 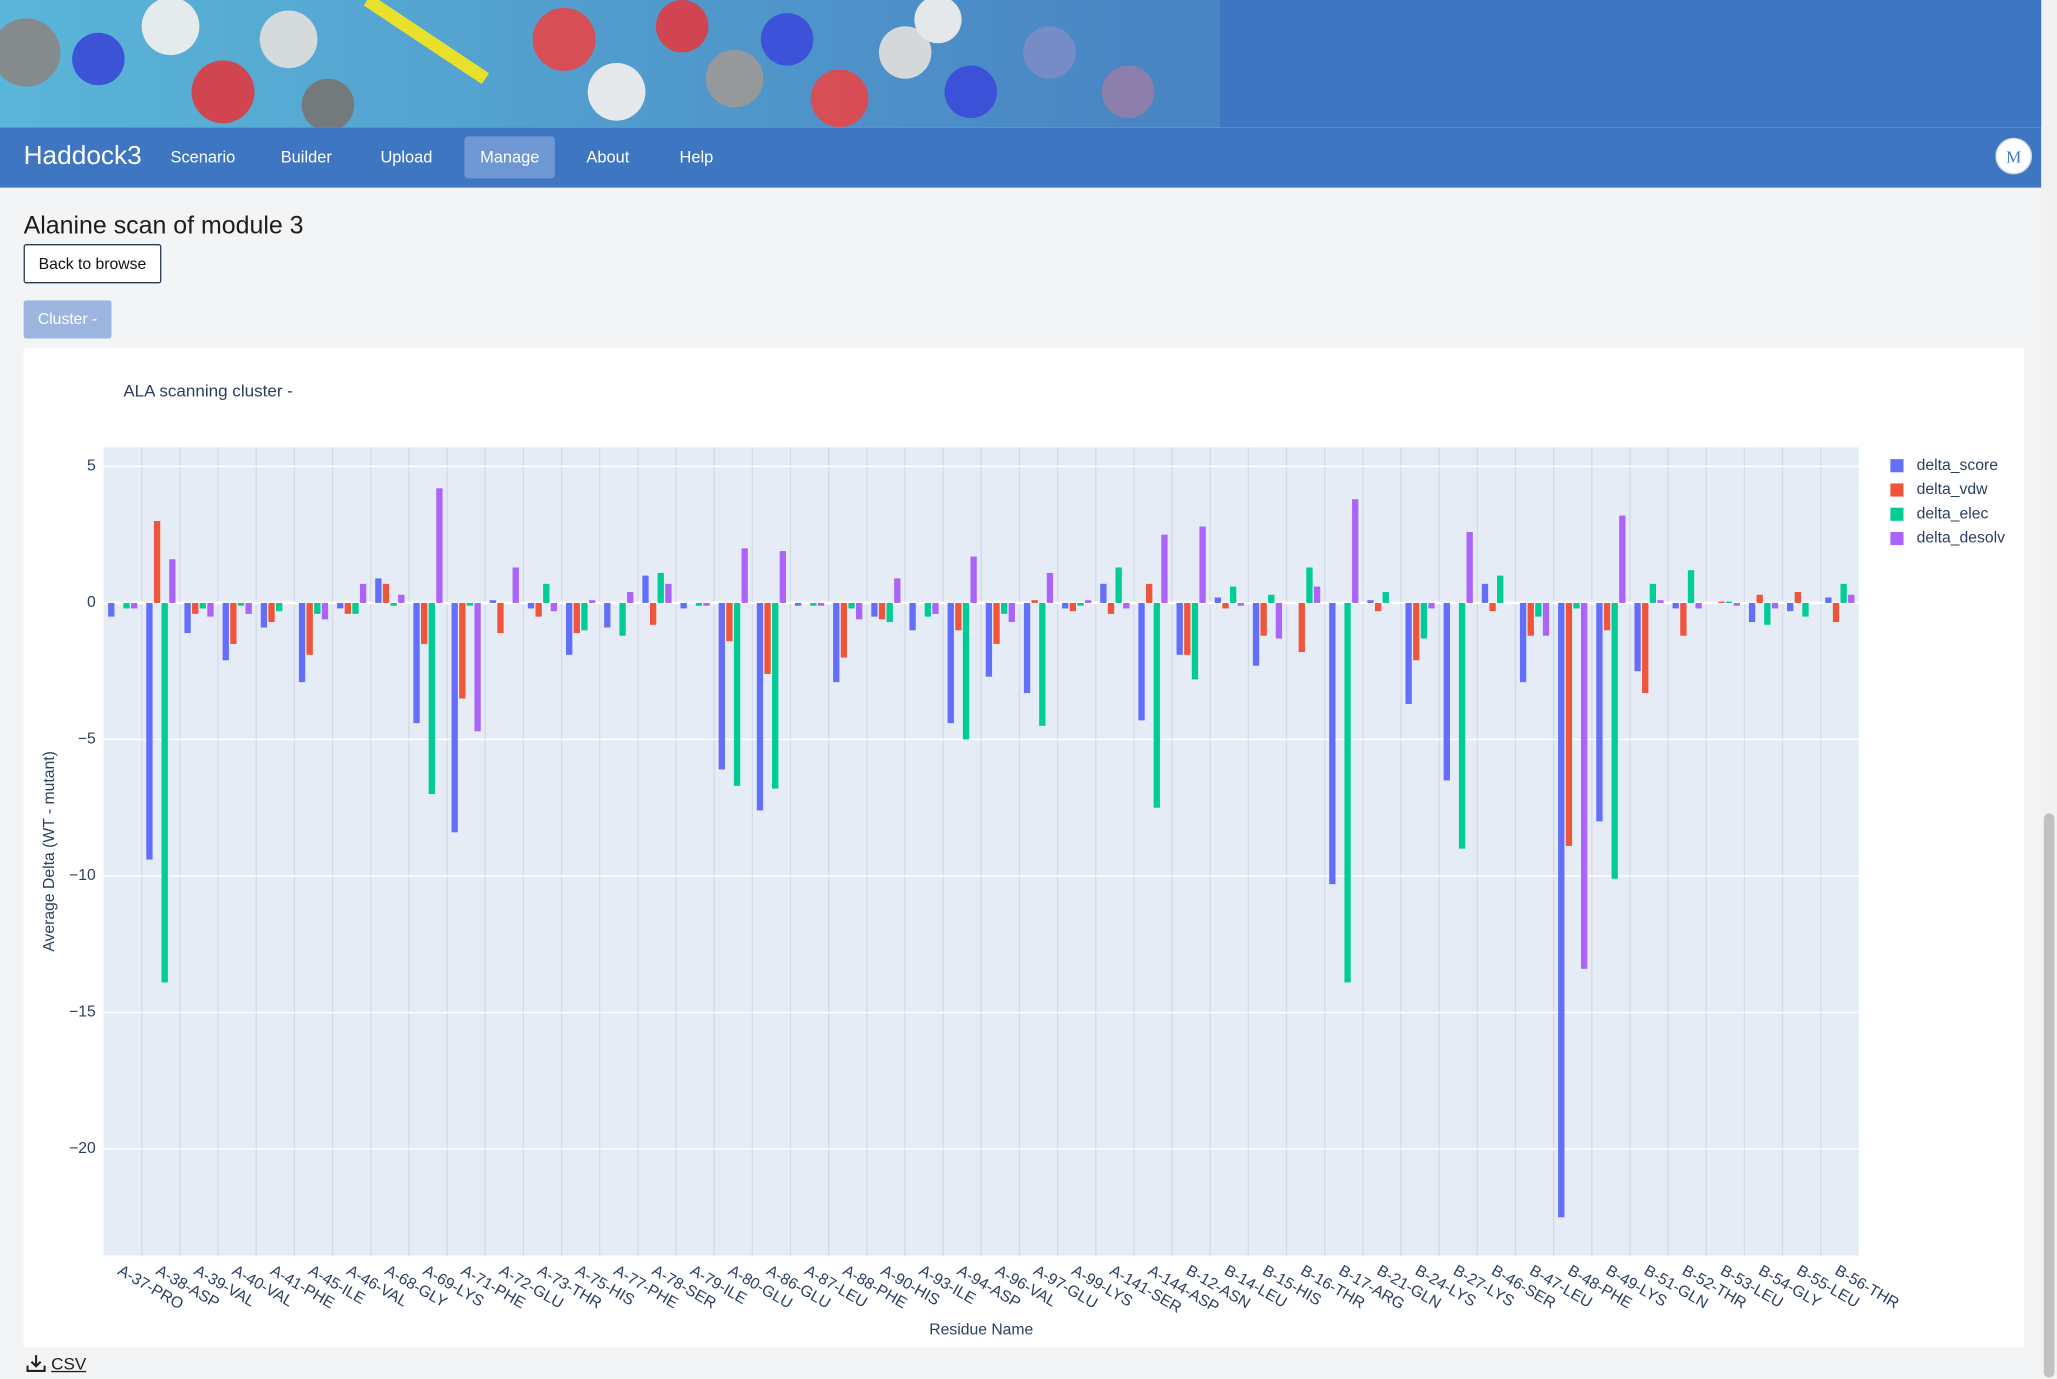 I want to click on scrollbar, so click(x=2049, y=689).